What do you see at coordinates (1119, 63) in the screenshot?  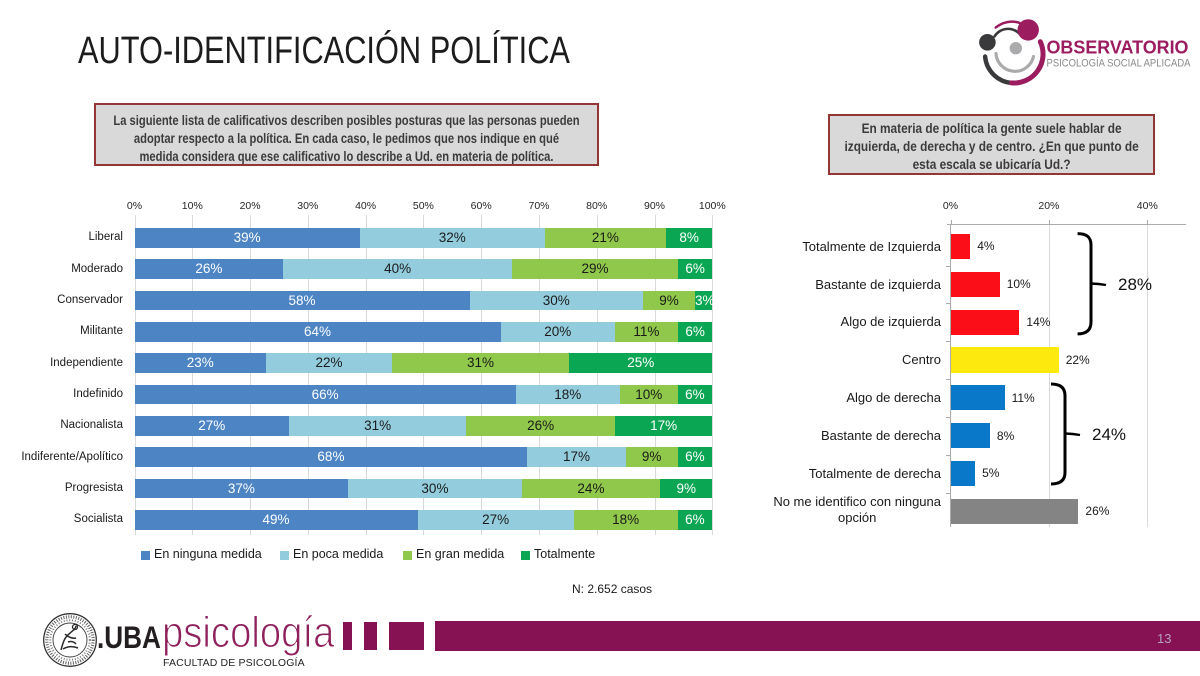 I see `svg-text: PSICOLOGÍA SOCIAL APLICADA` at bounding box center [1119, 63].